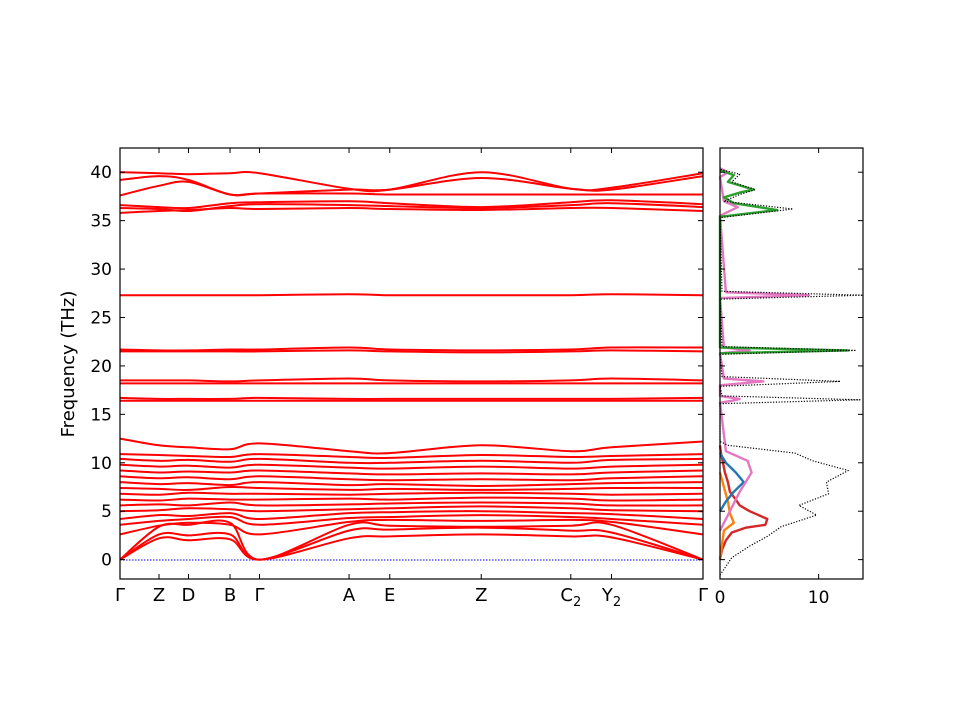  I want to click on y-tick-label: 10, so click(101, 464).